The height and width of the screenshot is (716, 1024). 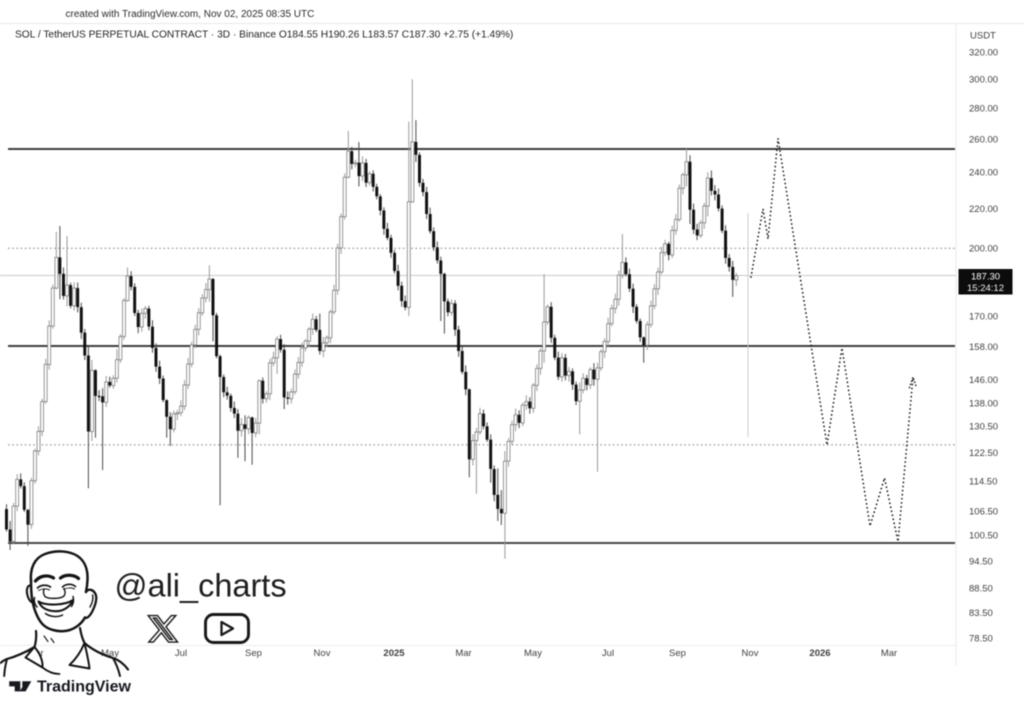 I want to click on svg-text: 78.50, so click(x=981, y=639).